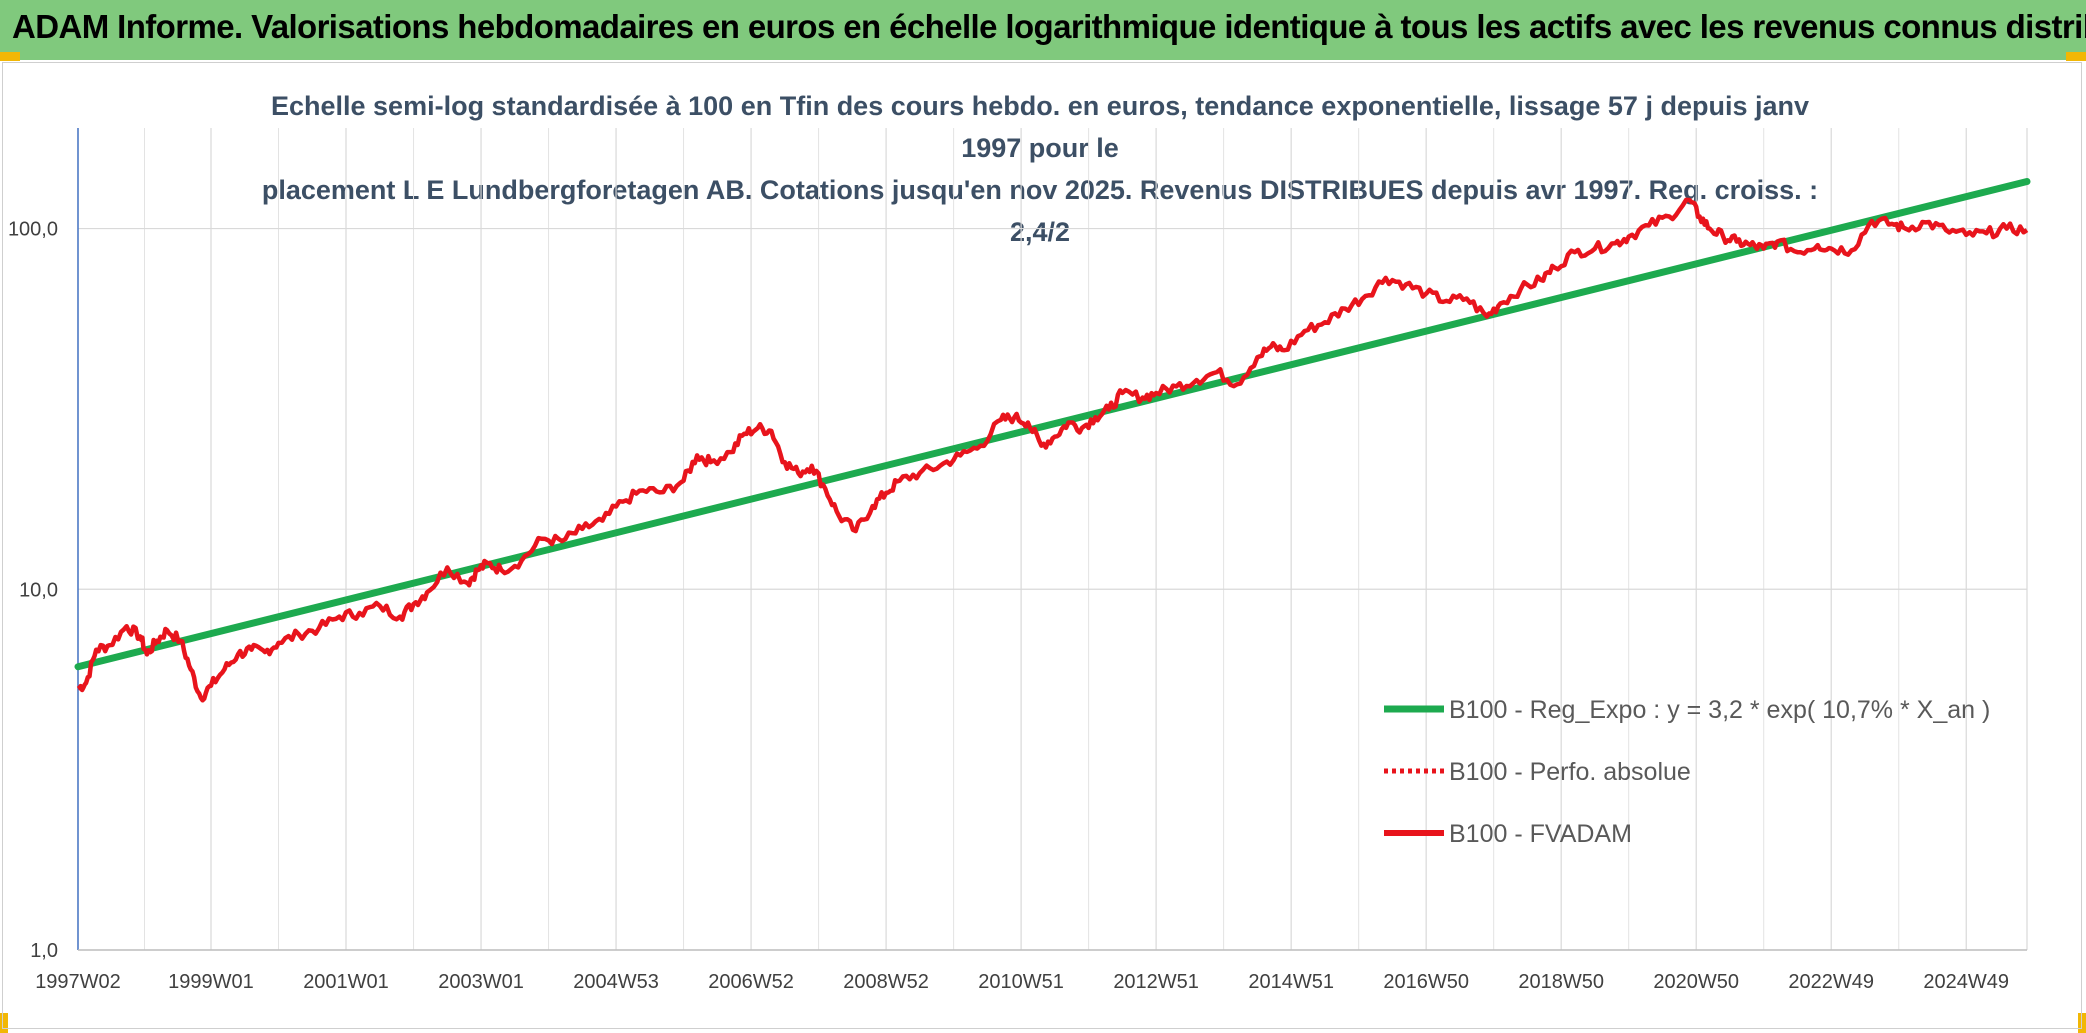 The width and height of the screenshot is (2086, 1033). What do you see at coordinates (10, 56) in the screenshot?
I see `corner-mark-left` at bounding box center [10, 56].